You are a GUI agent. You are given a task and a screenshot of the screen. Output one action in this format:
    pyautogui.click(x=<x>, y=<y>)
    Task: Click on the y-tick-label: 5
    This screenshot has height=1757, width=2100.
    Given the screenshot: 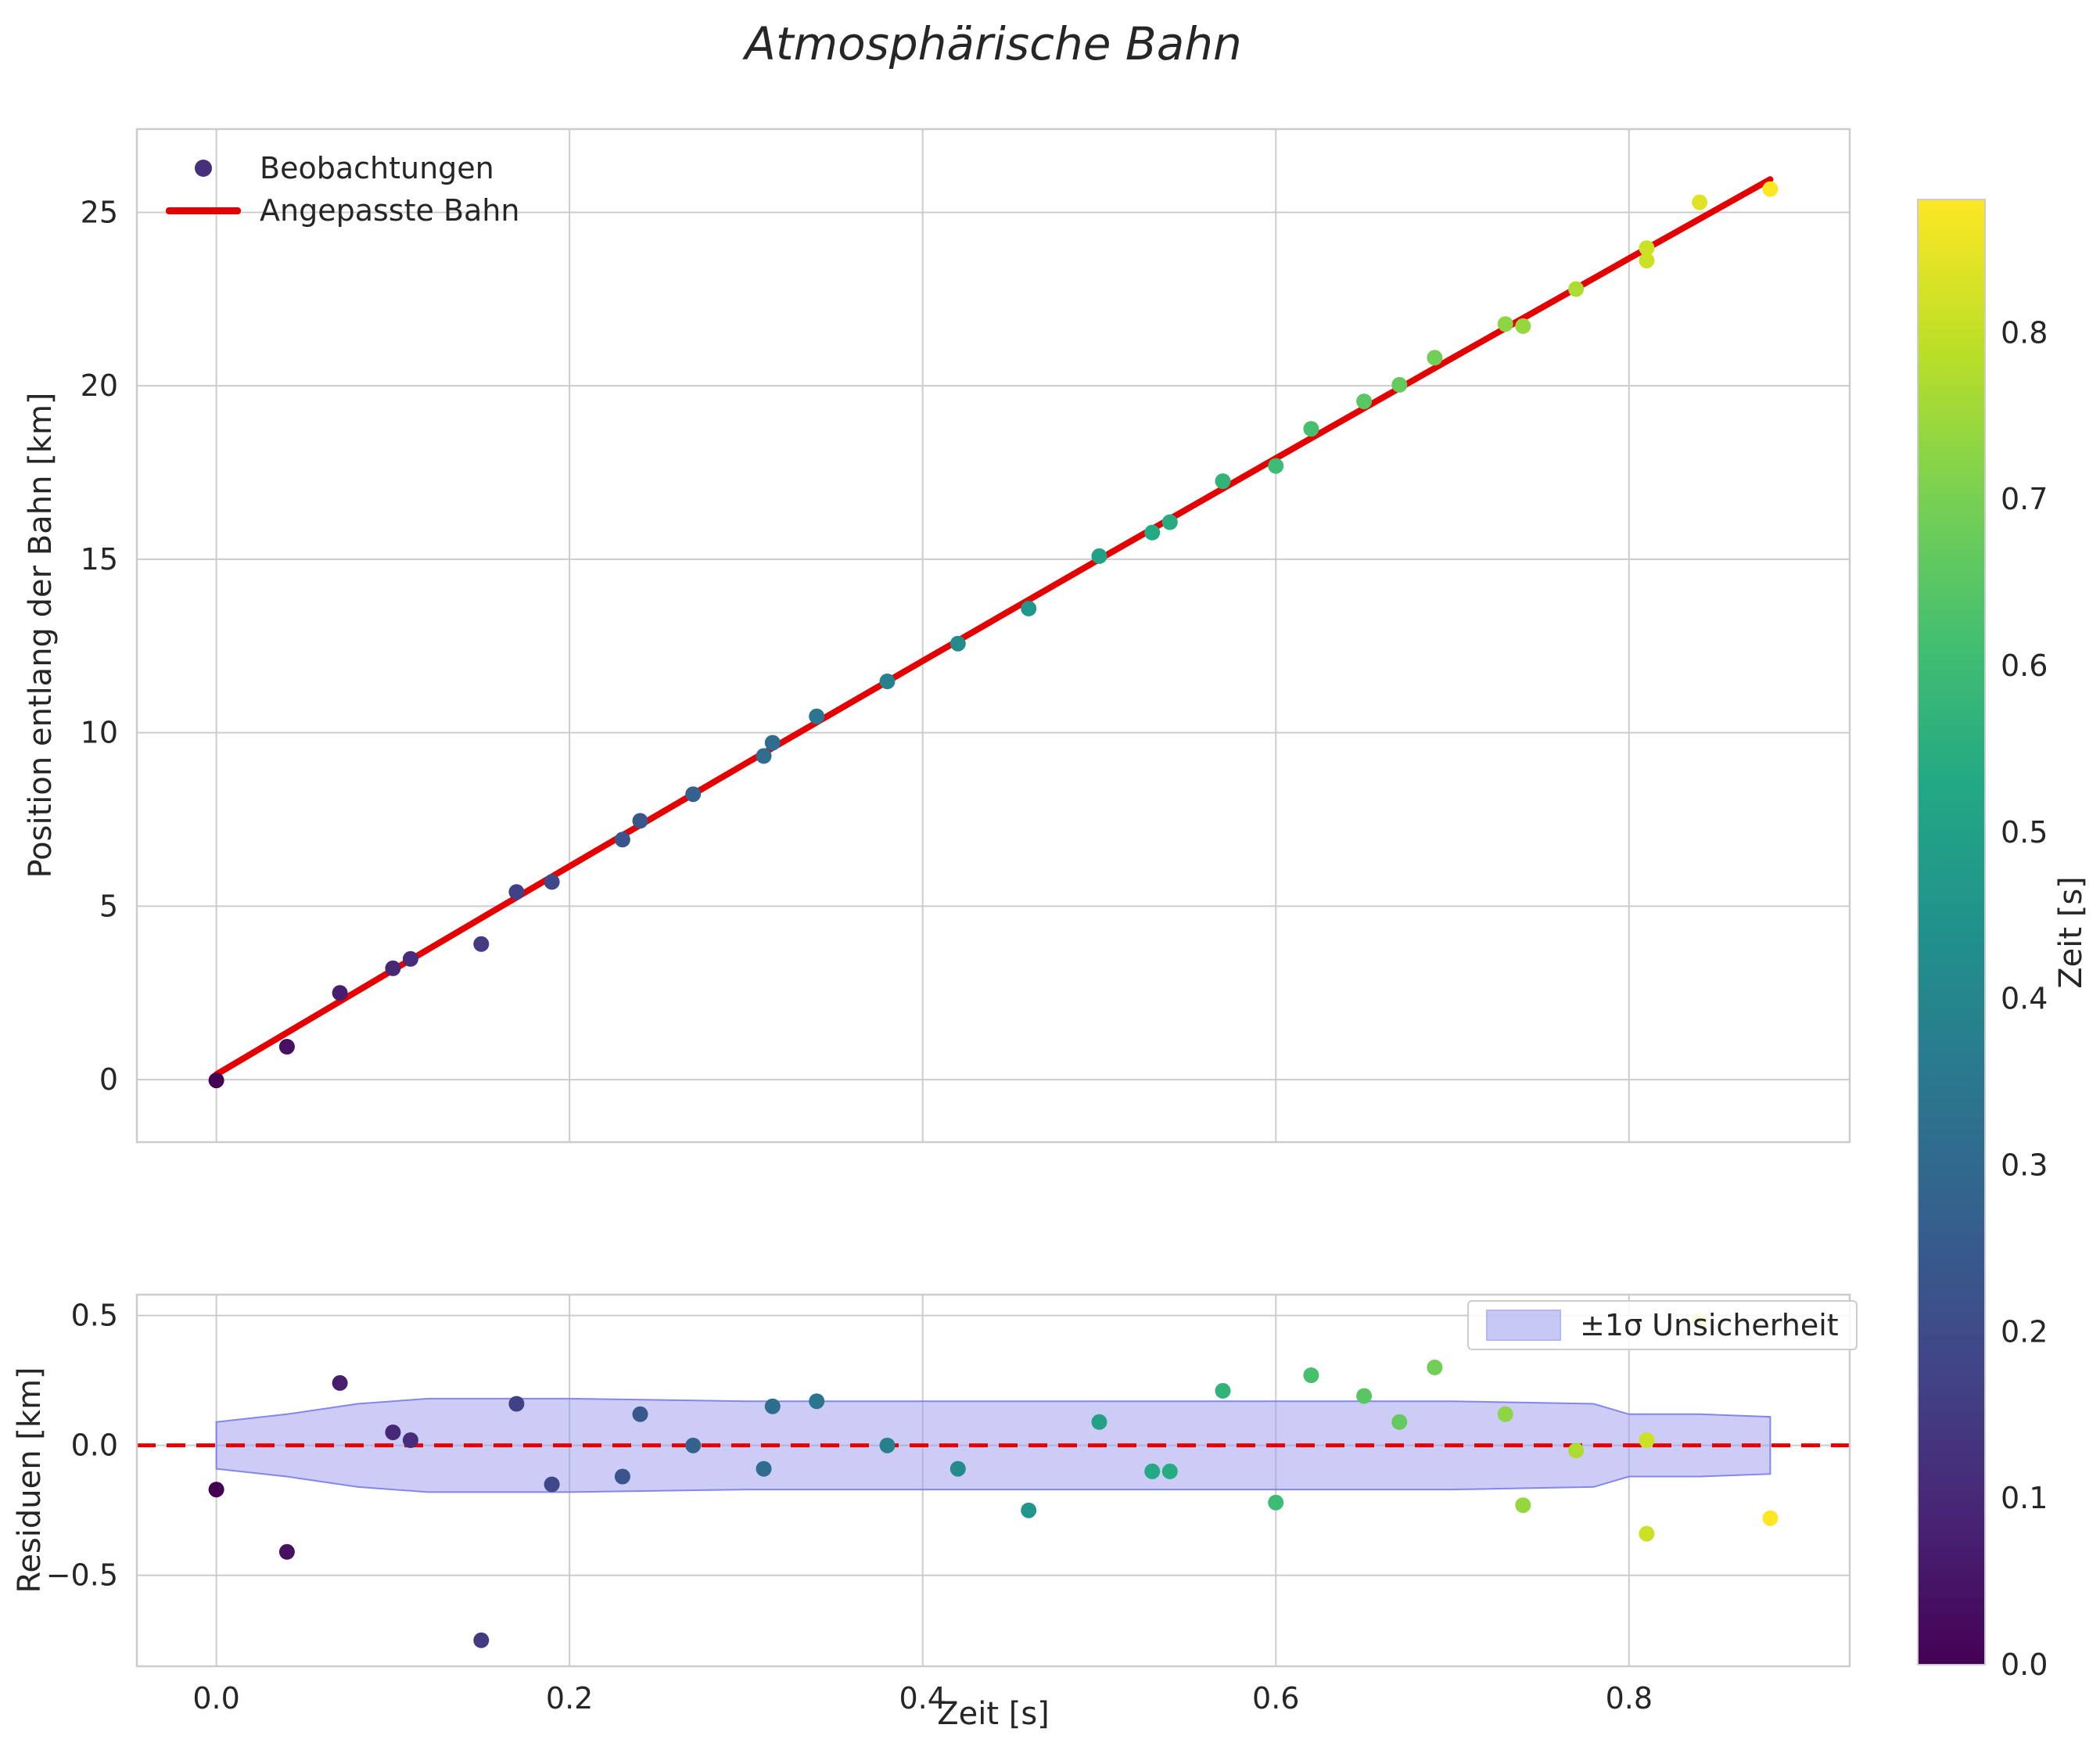 What is the action you would take?
    pyautogui.click(x=108, y=906)
    